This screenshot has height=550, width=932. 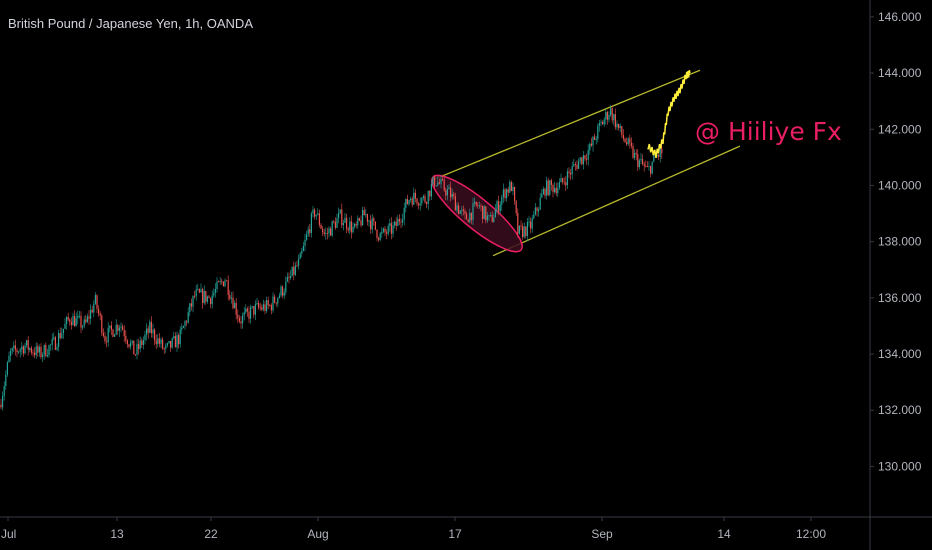 What do you see at coordinates (602, 534) in the screenshot?
I see `time-tick-label: Sep` at bounding box center [602, 534].